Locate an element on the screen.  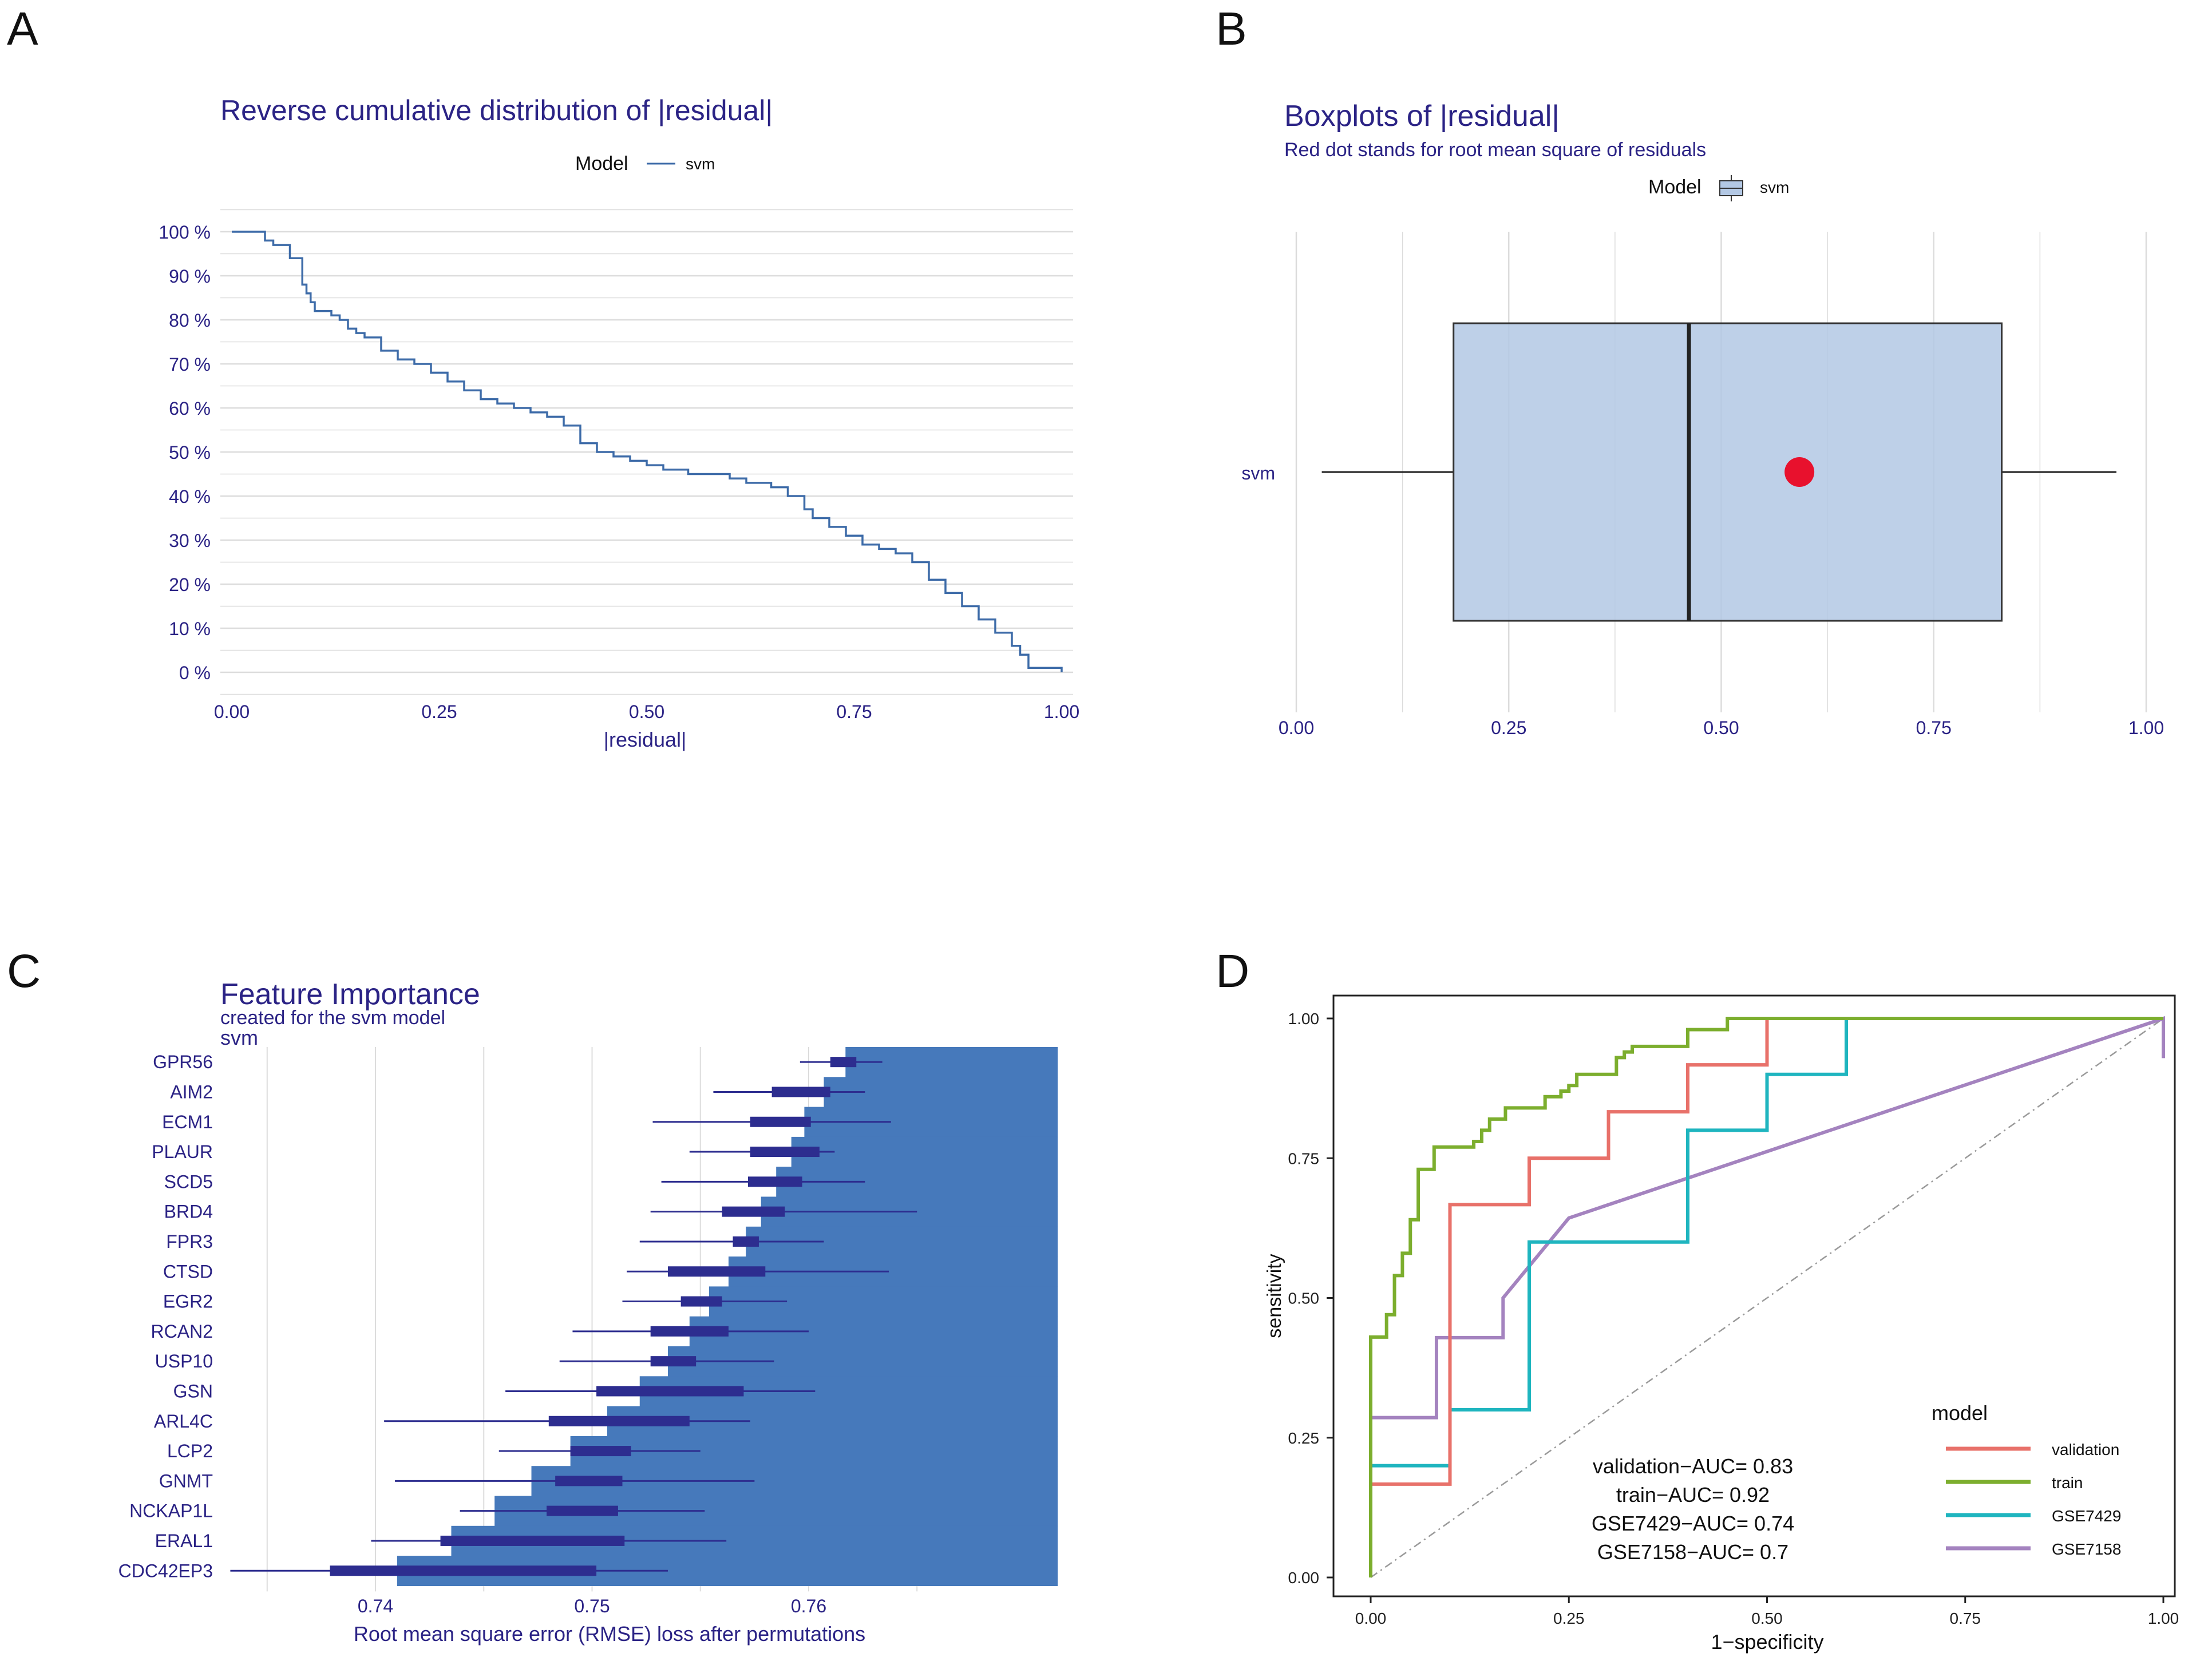
panel-d-roc-line-diagonal is located at coordinates (1767, 1298).